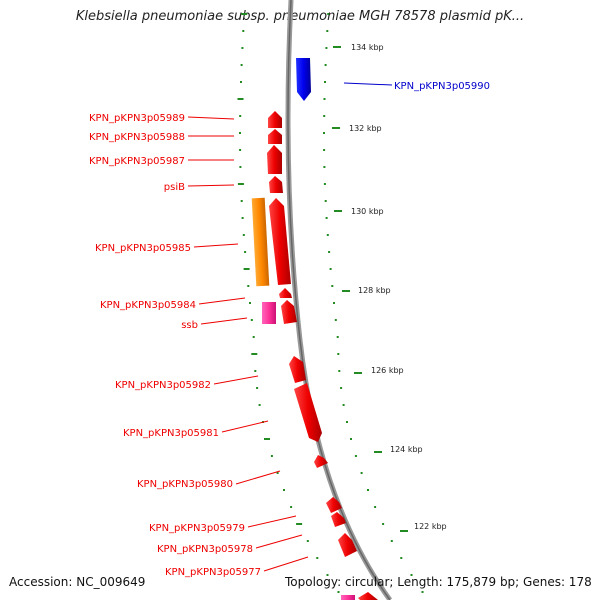 This screenshot has height=600, width=600. Describe the element at coordinates (137, 118) in the screenshot. I see `gene-label: KPN_pKPN3p05989` at that location.